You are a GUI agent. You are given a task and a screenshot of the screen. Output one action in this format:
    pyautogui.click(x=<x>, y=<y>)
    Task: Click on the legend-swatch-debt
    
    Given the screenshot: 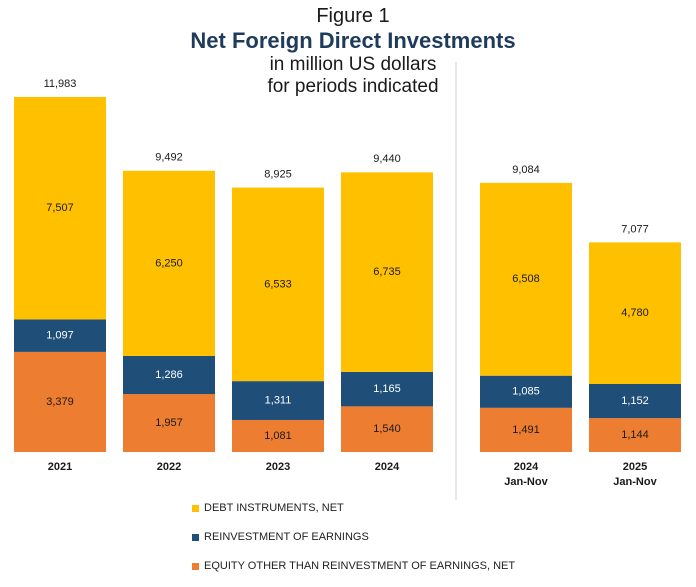 What is the action you would take?
    pyautogui.click(x=195, y=508)
    